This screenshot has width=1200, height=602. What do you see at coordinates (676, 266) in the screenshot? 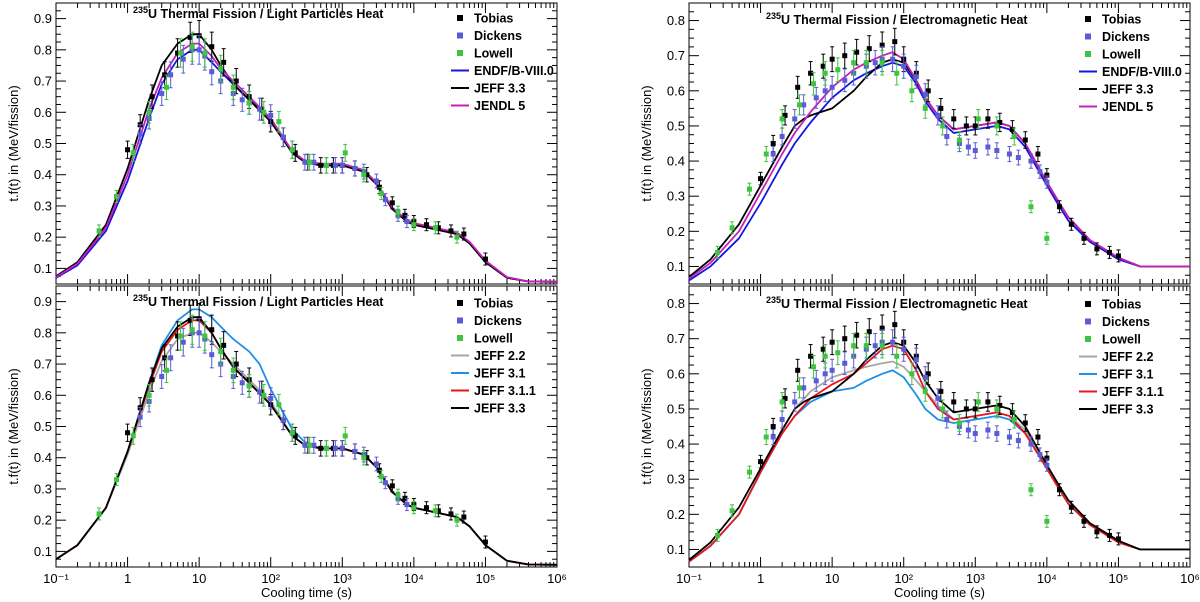
I see `y-tick-label: 0.1` at bounding box center [676, 266].